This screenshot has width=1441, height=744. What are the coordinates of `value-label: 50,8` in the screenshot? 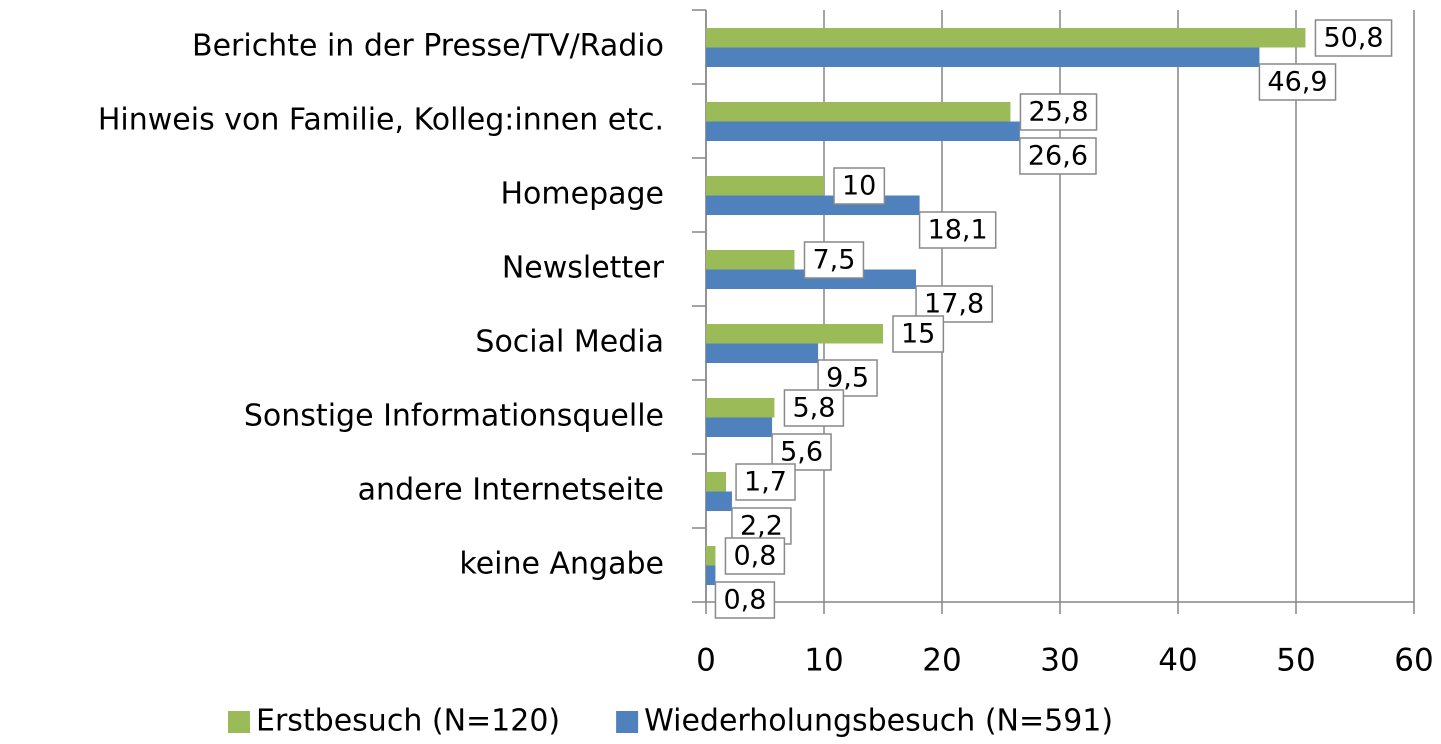 It's located at (1353, 38).